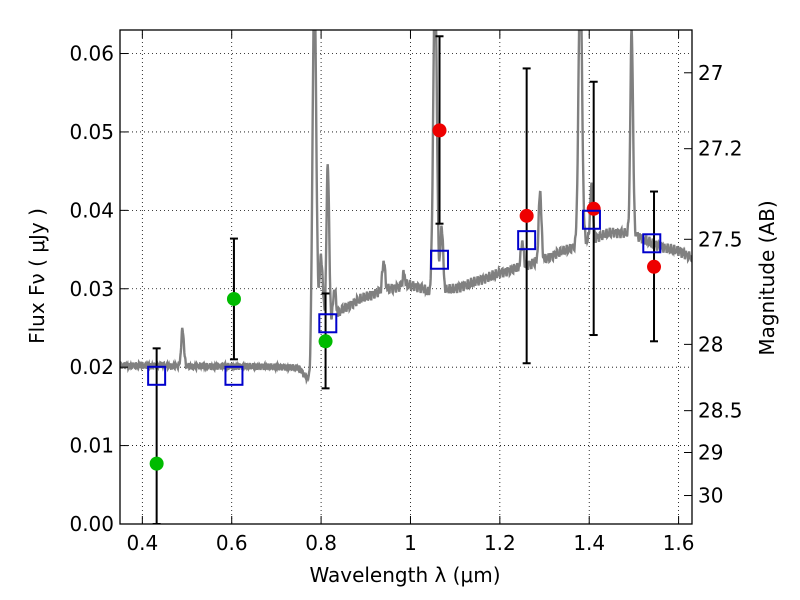 This screenshot has height=600, width=800. Describe the element at coordinates (720, 239) in the screenshot. I see `mag-tick-label: 27.5` at that location.